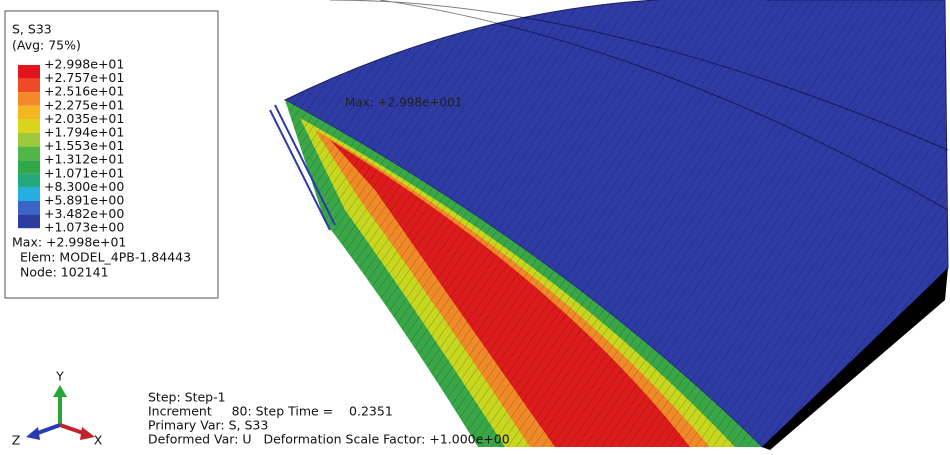  What do you see at coordinates (32, 29) in the screenshot?
I see `legend-title: S, S33` at bounding box center [32, 29].